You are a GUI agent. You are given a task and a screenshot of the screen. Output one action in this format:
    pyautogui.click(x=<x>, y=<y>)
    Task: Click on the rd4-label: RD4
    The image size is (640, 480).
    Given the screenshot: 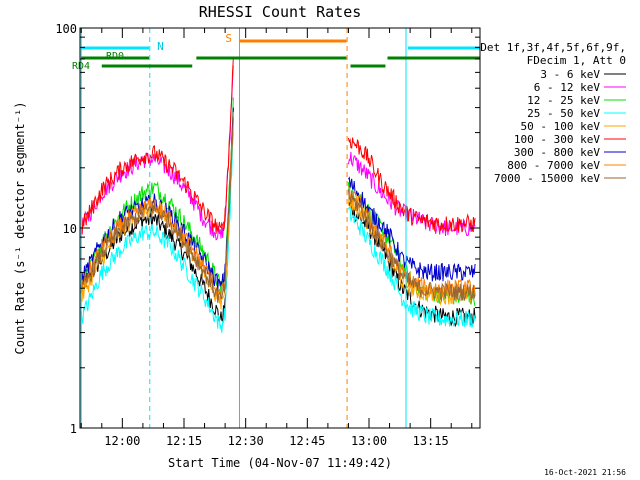 What is the action you would take?
    pyautogui.click(x=81, y=66)
    